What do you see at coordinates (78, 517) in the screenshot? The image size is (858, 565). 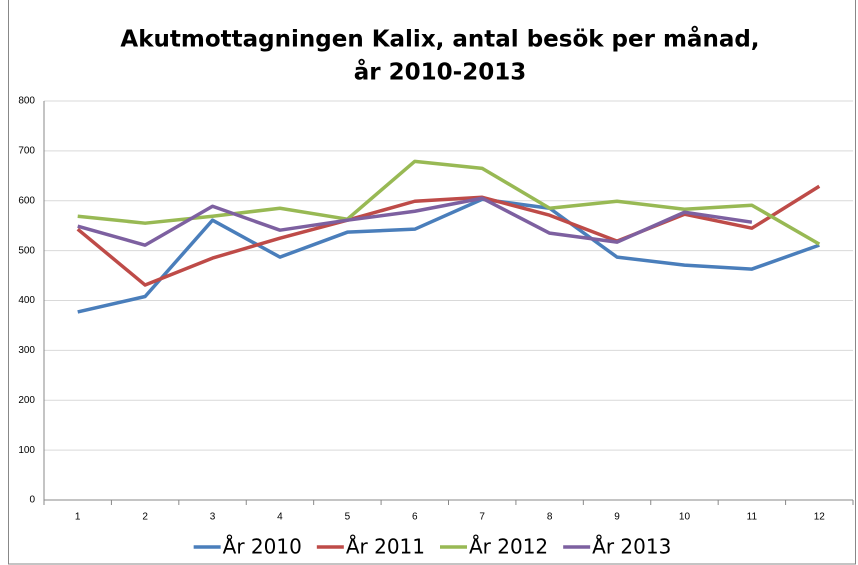 I see `x-tick-label: 1` at bounding box center [78, 517].